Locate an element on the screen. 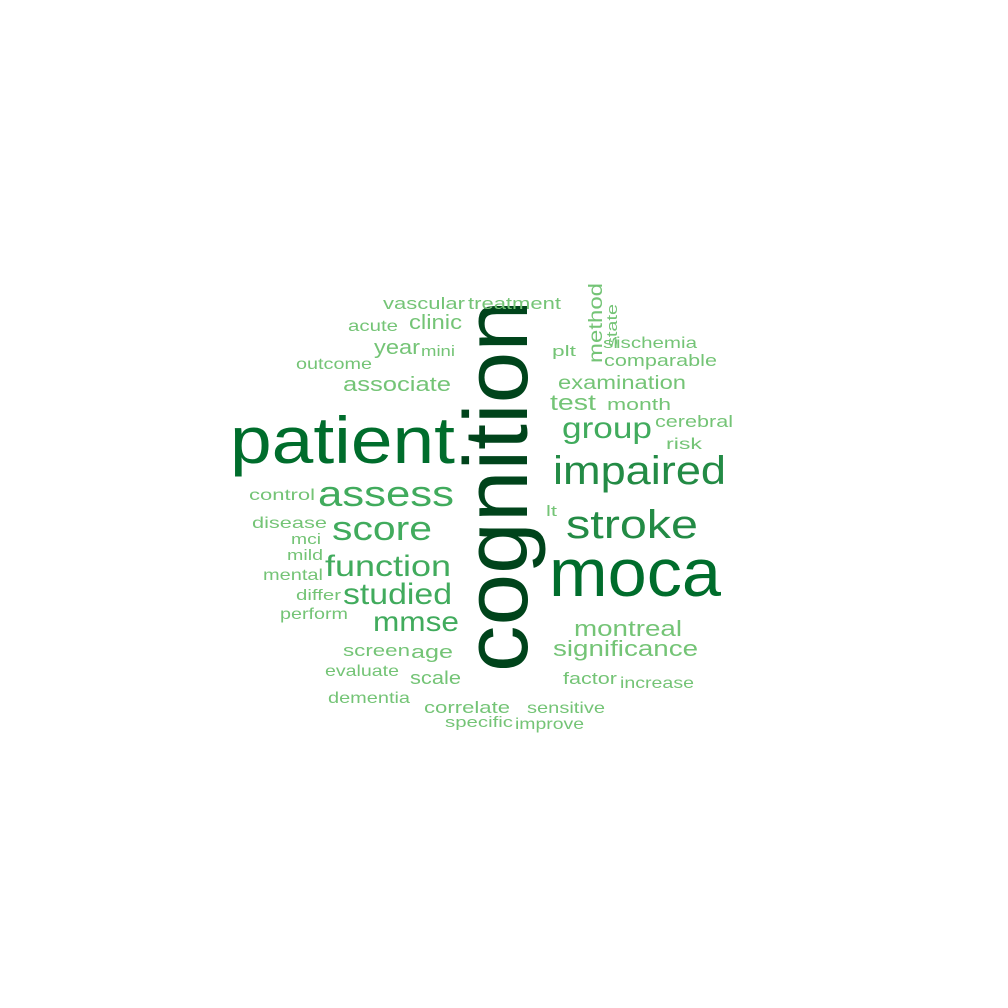  word-assess: assess is located at coordinates (386, 493).